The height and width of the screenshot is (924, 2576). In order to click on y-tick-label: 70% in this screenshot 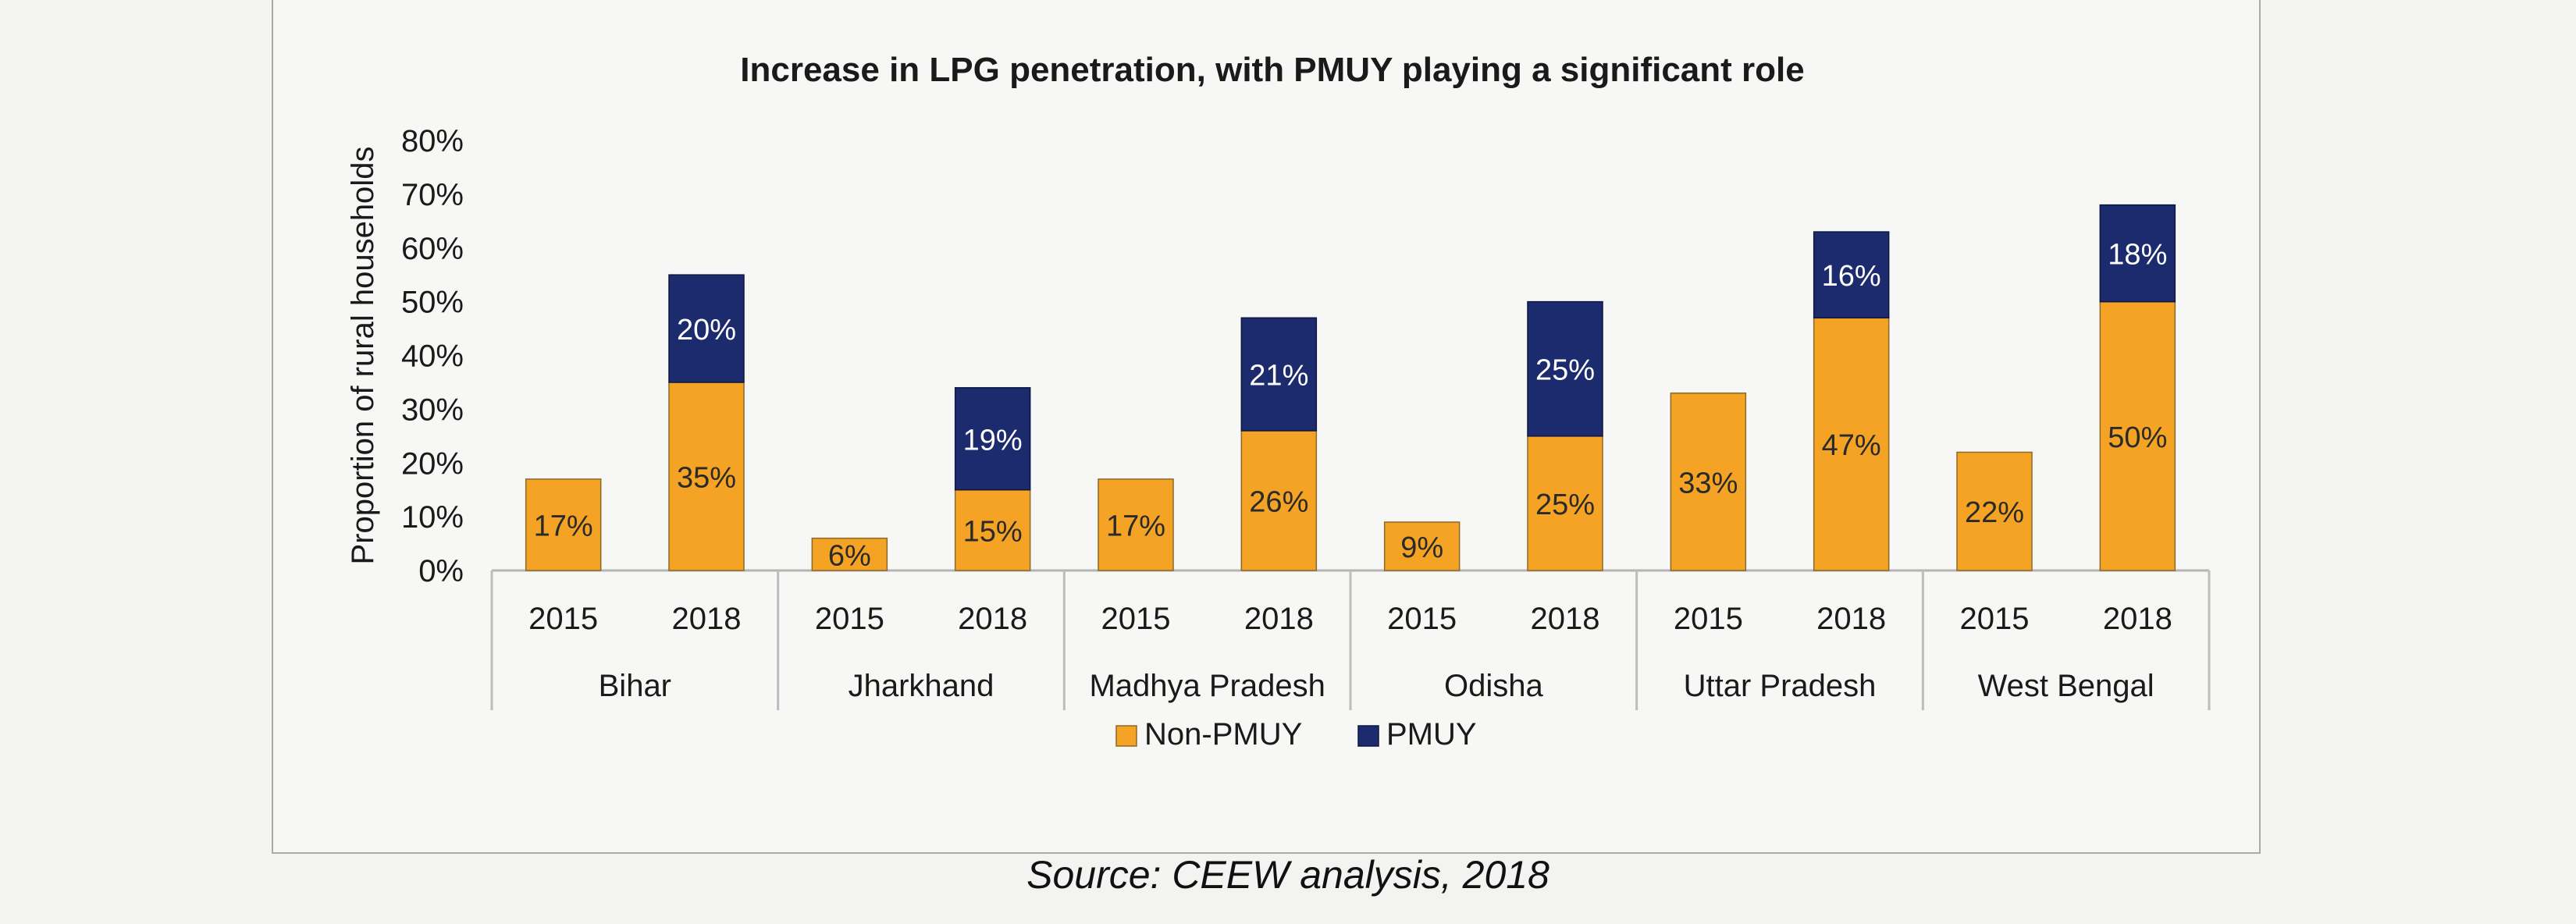, I will do `click(432, 195)`.